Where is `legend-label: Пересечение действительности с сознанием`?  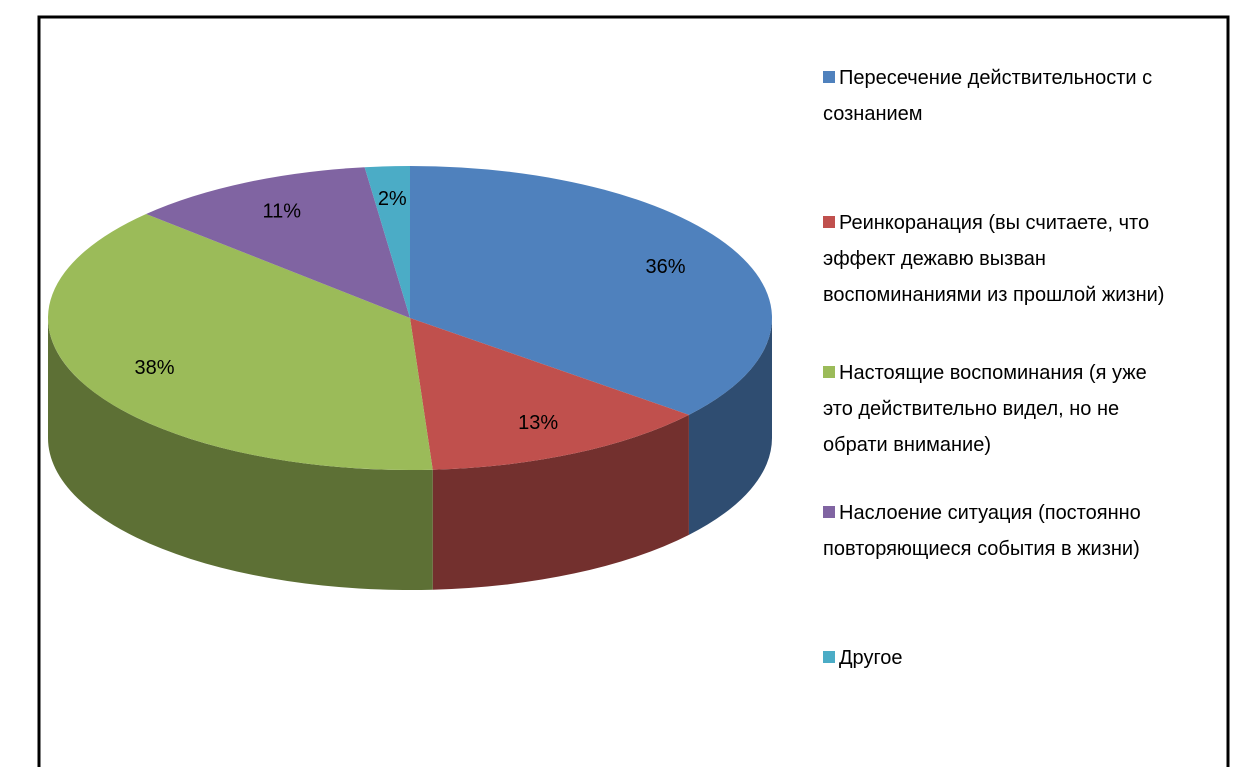
legend-label: Пересечение действительности с сознанием is located at coordinates (988, 96).